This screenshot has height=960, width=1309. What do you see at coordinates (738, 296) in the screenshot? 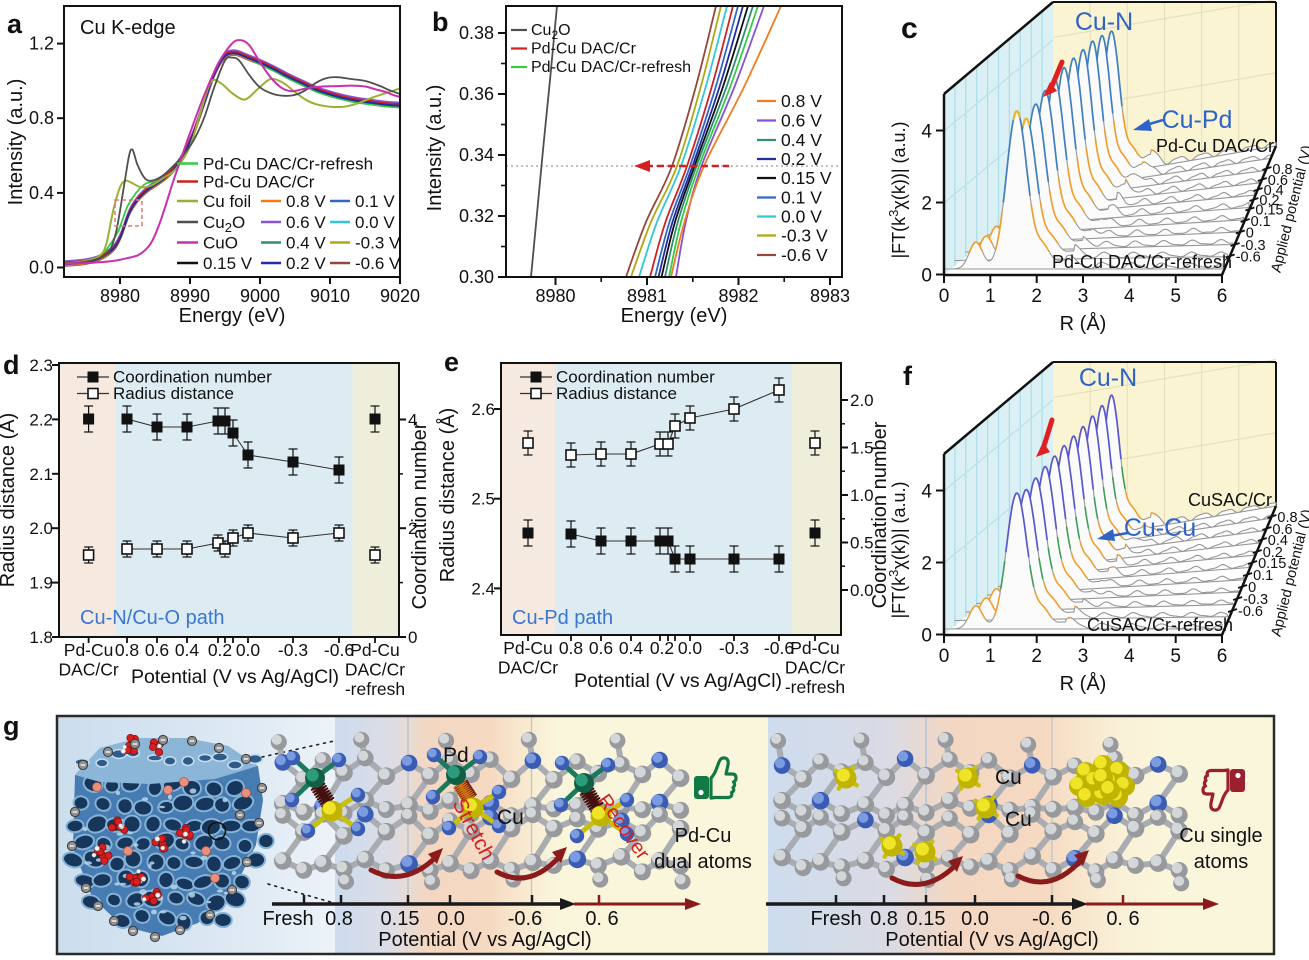
I see `svg-text: 8982` at bounding box center [738, 296].